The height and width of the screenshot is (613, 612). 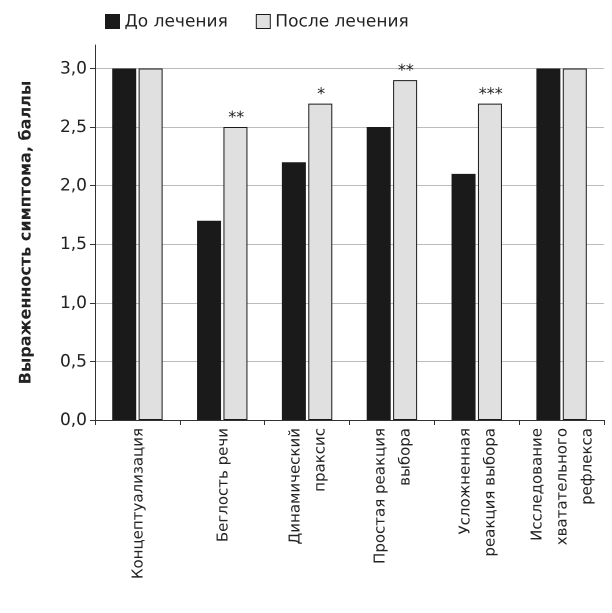 What do you see at coordinates (73, 302) in the screenshot?
I see `y-tick-label: 1,0` at bounding box center [73, 302].